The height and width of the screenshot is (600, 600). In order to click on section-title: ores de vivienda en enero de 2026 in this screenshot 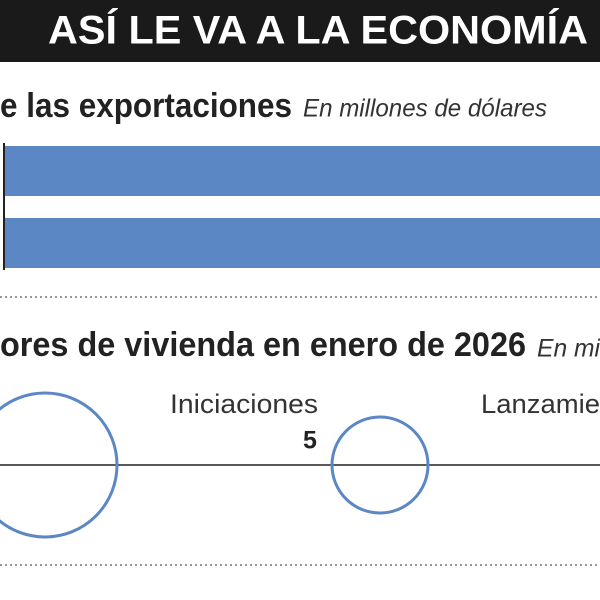, I will do `click(263, 345)`.